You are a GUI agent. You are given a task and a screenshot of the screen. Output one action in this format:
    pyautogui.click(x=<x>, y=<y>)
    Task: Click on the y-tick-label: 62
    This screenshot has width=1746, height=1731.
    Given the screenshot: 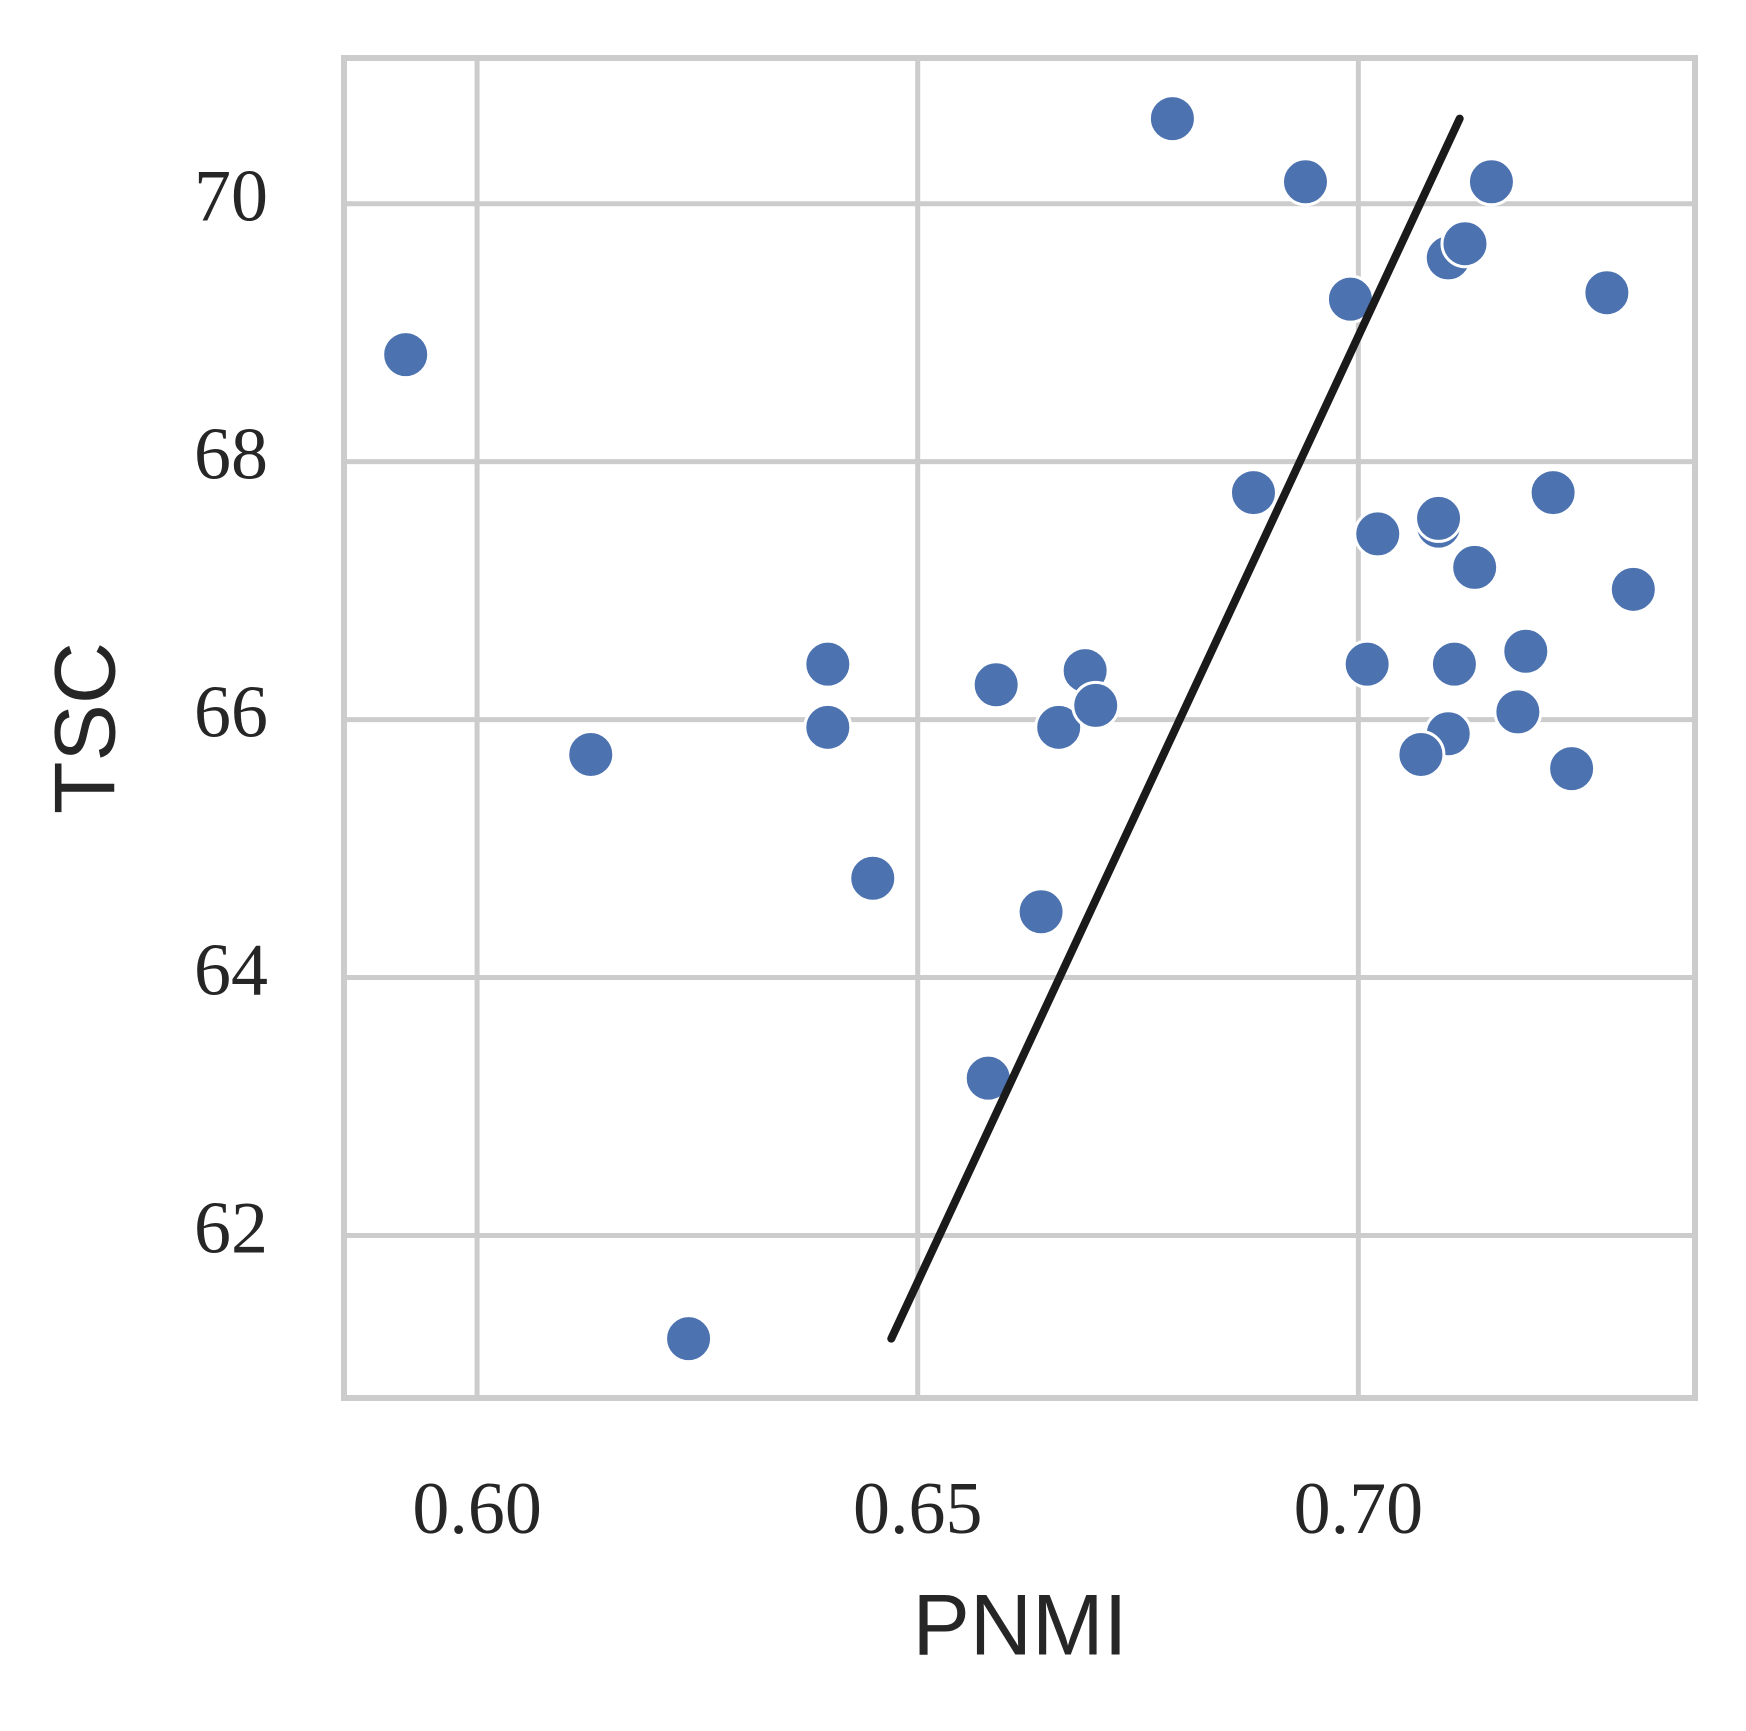 What is the action you would take?
    pyautogui.click(x=231, y=1228)
    